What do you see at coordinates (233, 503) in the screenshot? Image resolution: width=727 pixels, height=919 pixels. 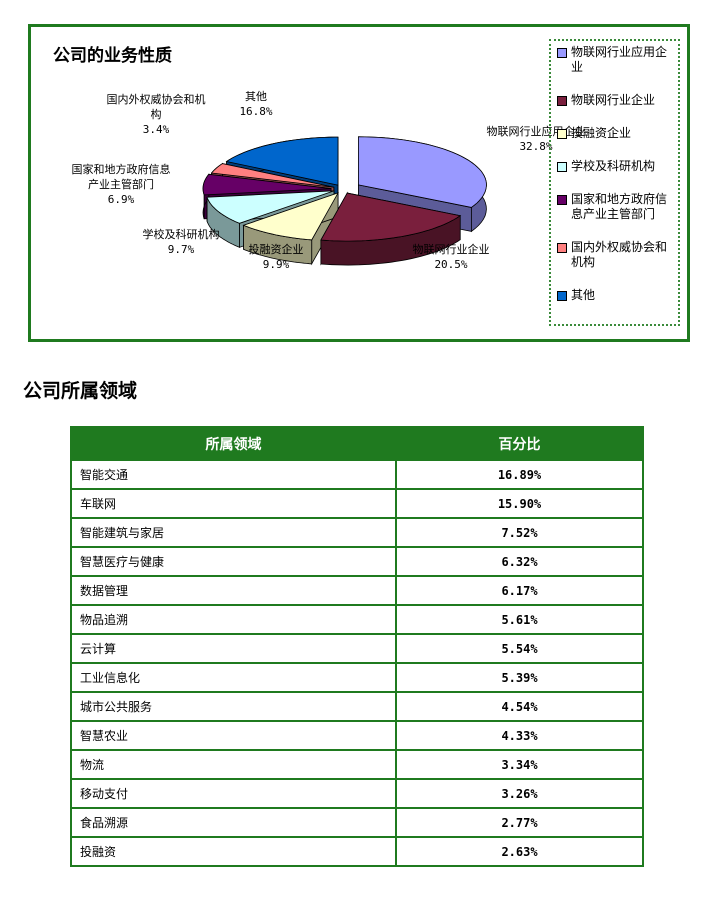 I see `cell-field: 车联网` at bounding box center [233, 503].